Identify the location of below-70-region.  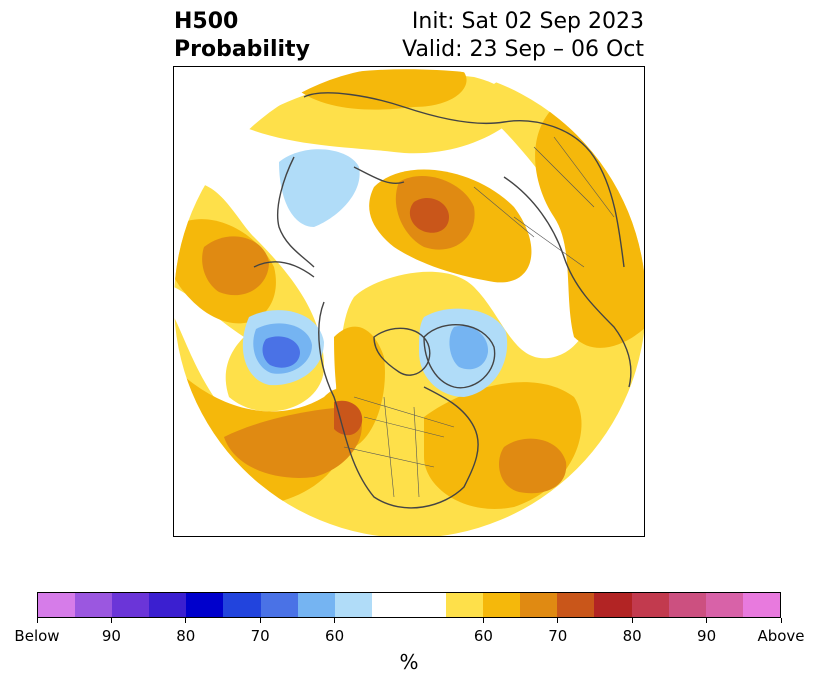
(469, 347).